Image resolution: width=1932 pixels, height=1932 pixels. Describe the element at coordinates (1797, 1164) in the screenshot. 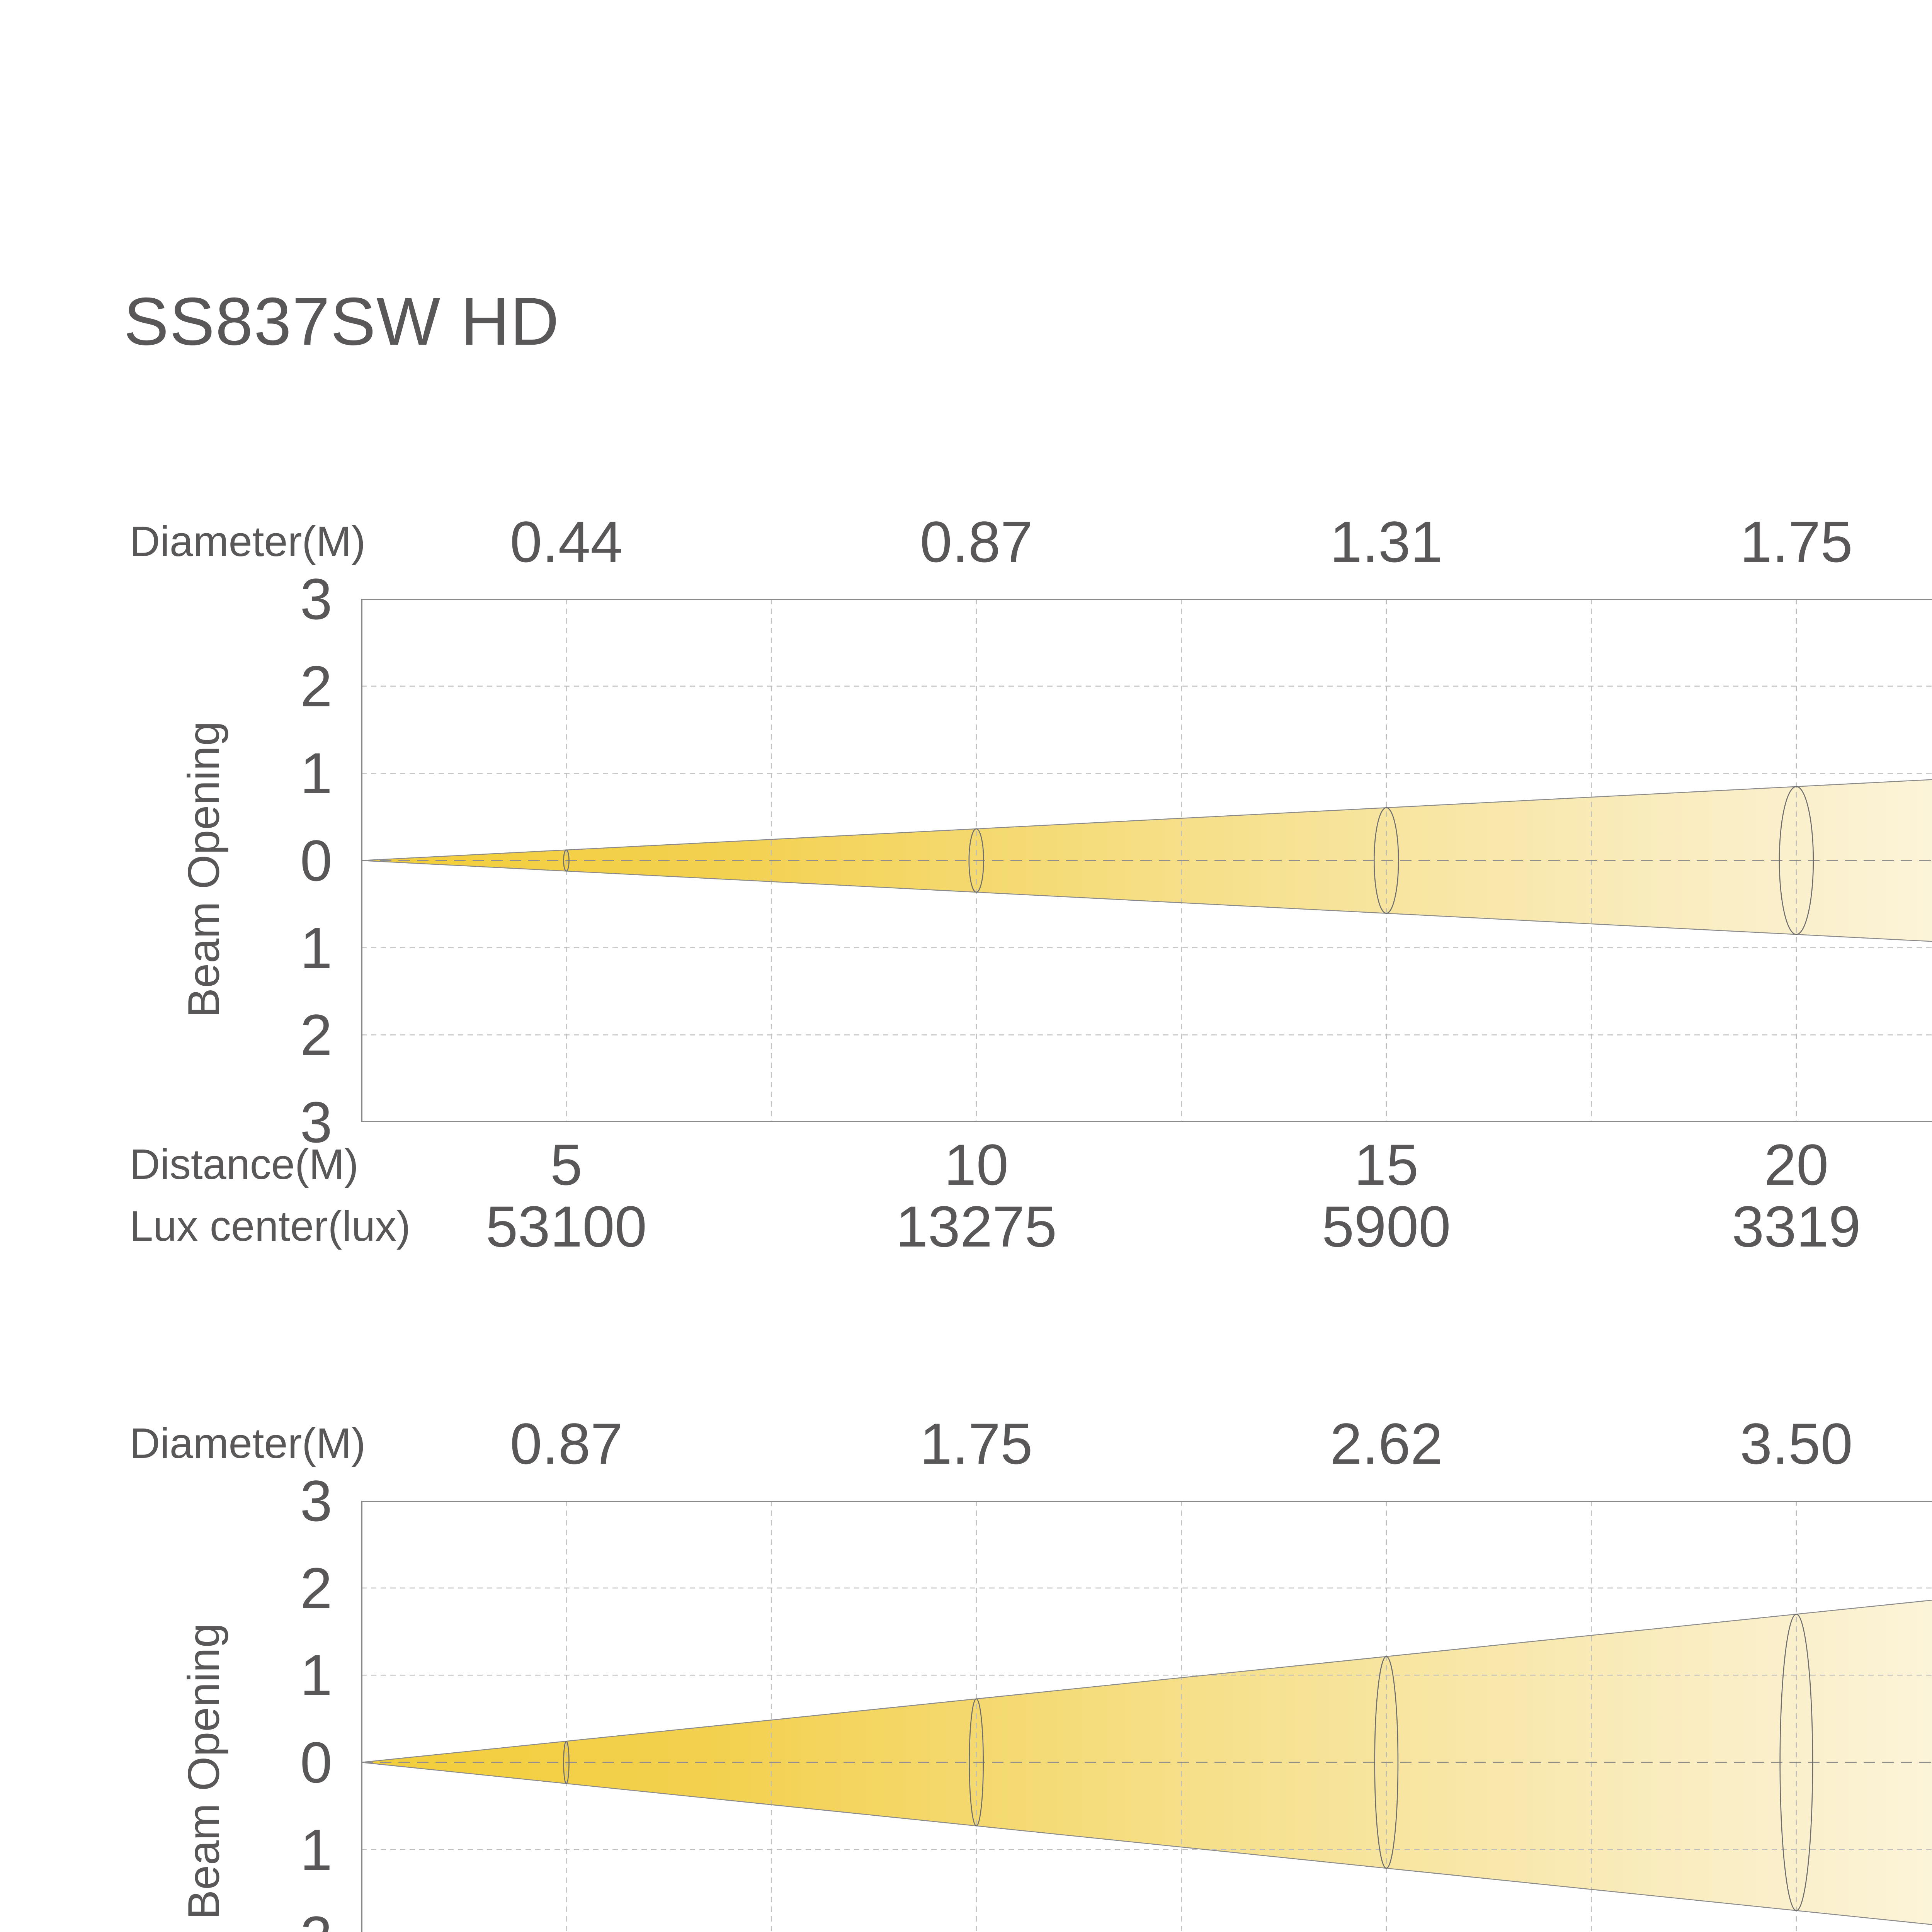

I see `distance-value: 20` at that location.